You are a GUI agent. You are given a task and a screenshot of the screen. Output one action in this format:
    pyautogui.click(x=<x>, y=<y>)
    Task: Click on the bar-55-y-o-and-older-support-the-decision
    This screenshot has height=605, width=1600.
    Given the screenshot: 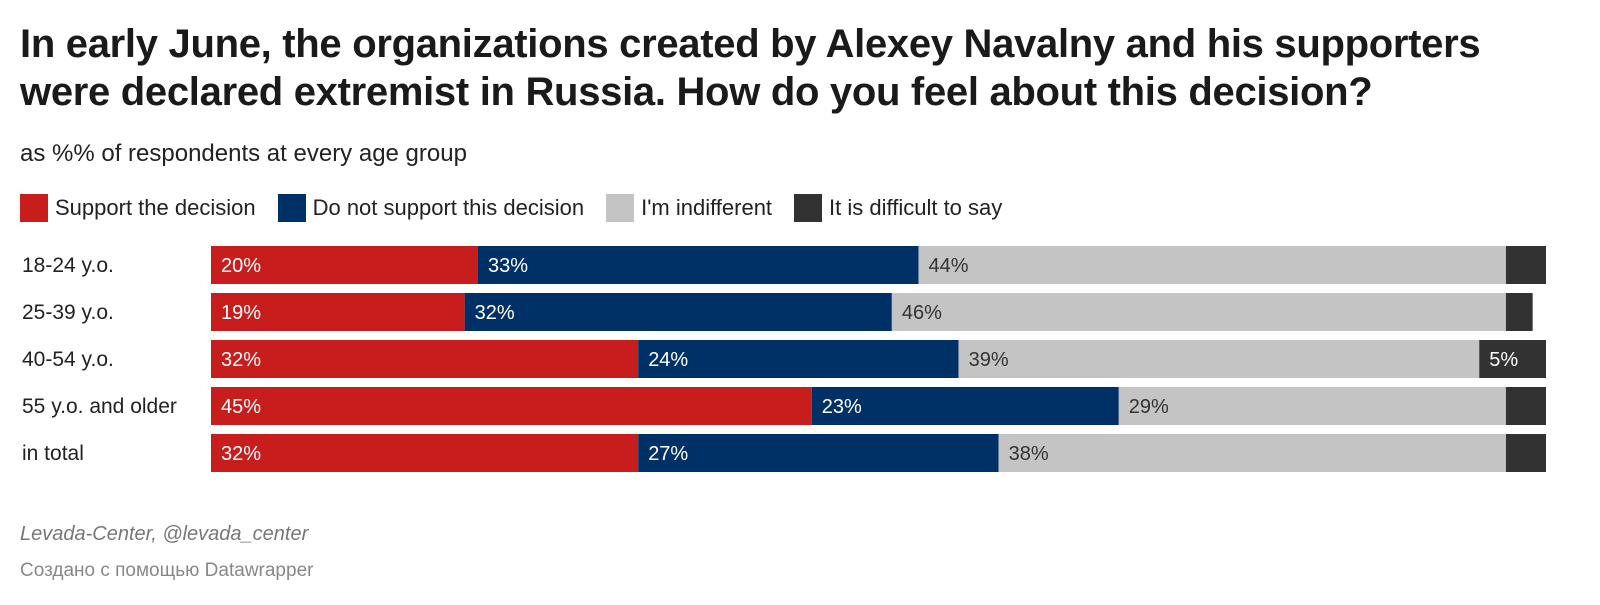 What is the action you would take?
    pyautogui.click(x=511, y=406)
    